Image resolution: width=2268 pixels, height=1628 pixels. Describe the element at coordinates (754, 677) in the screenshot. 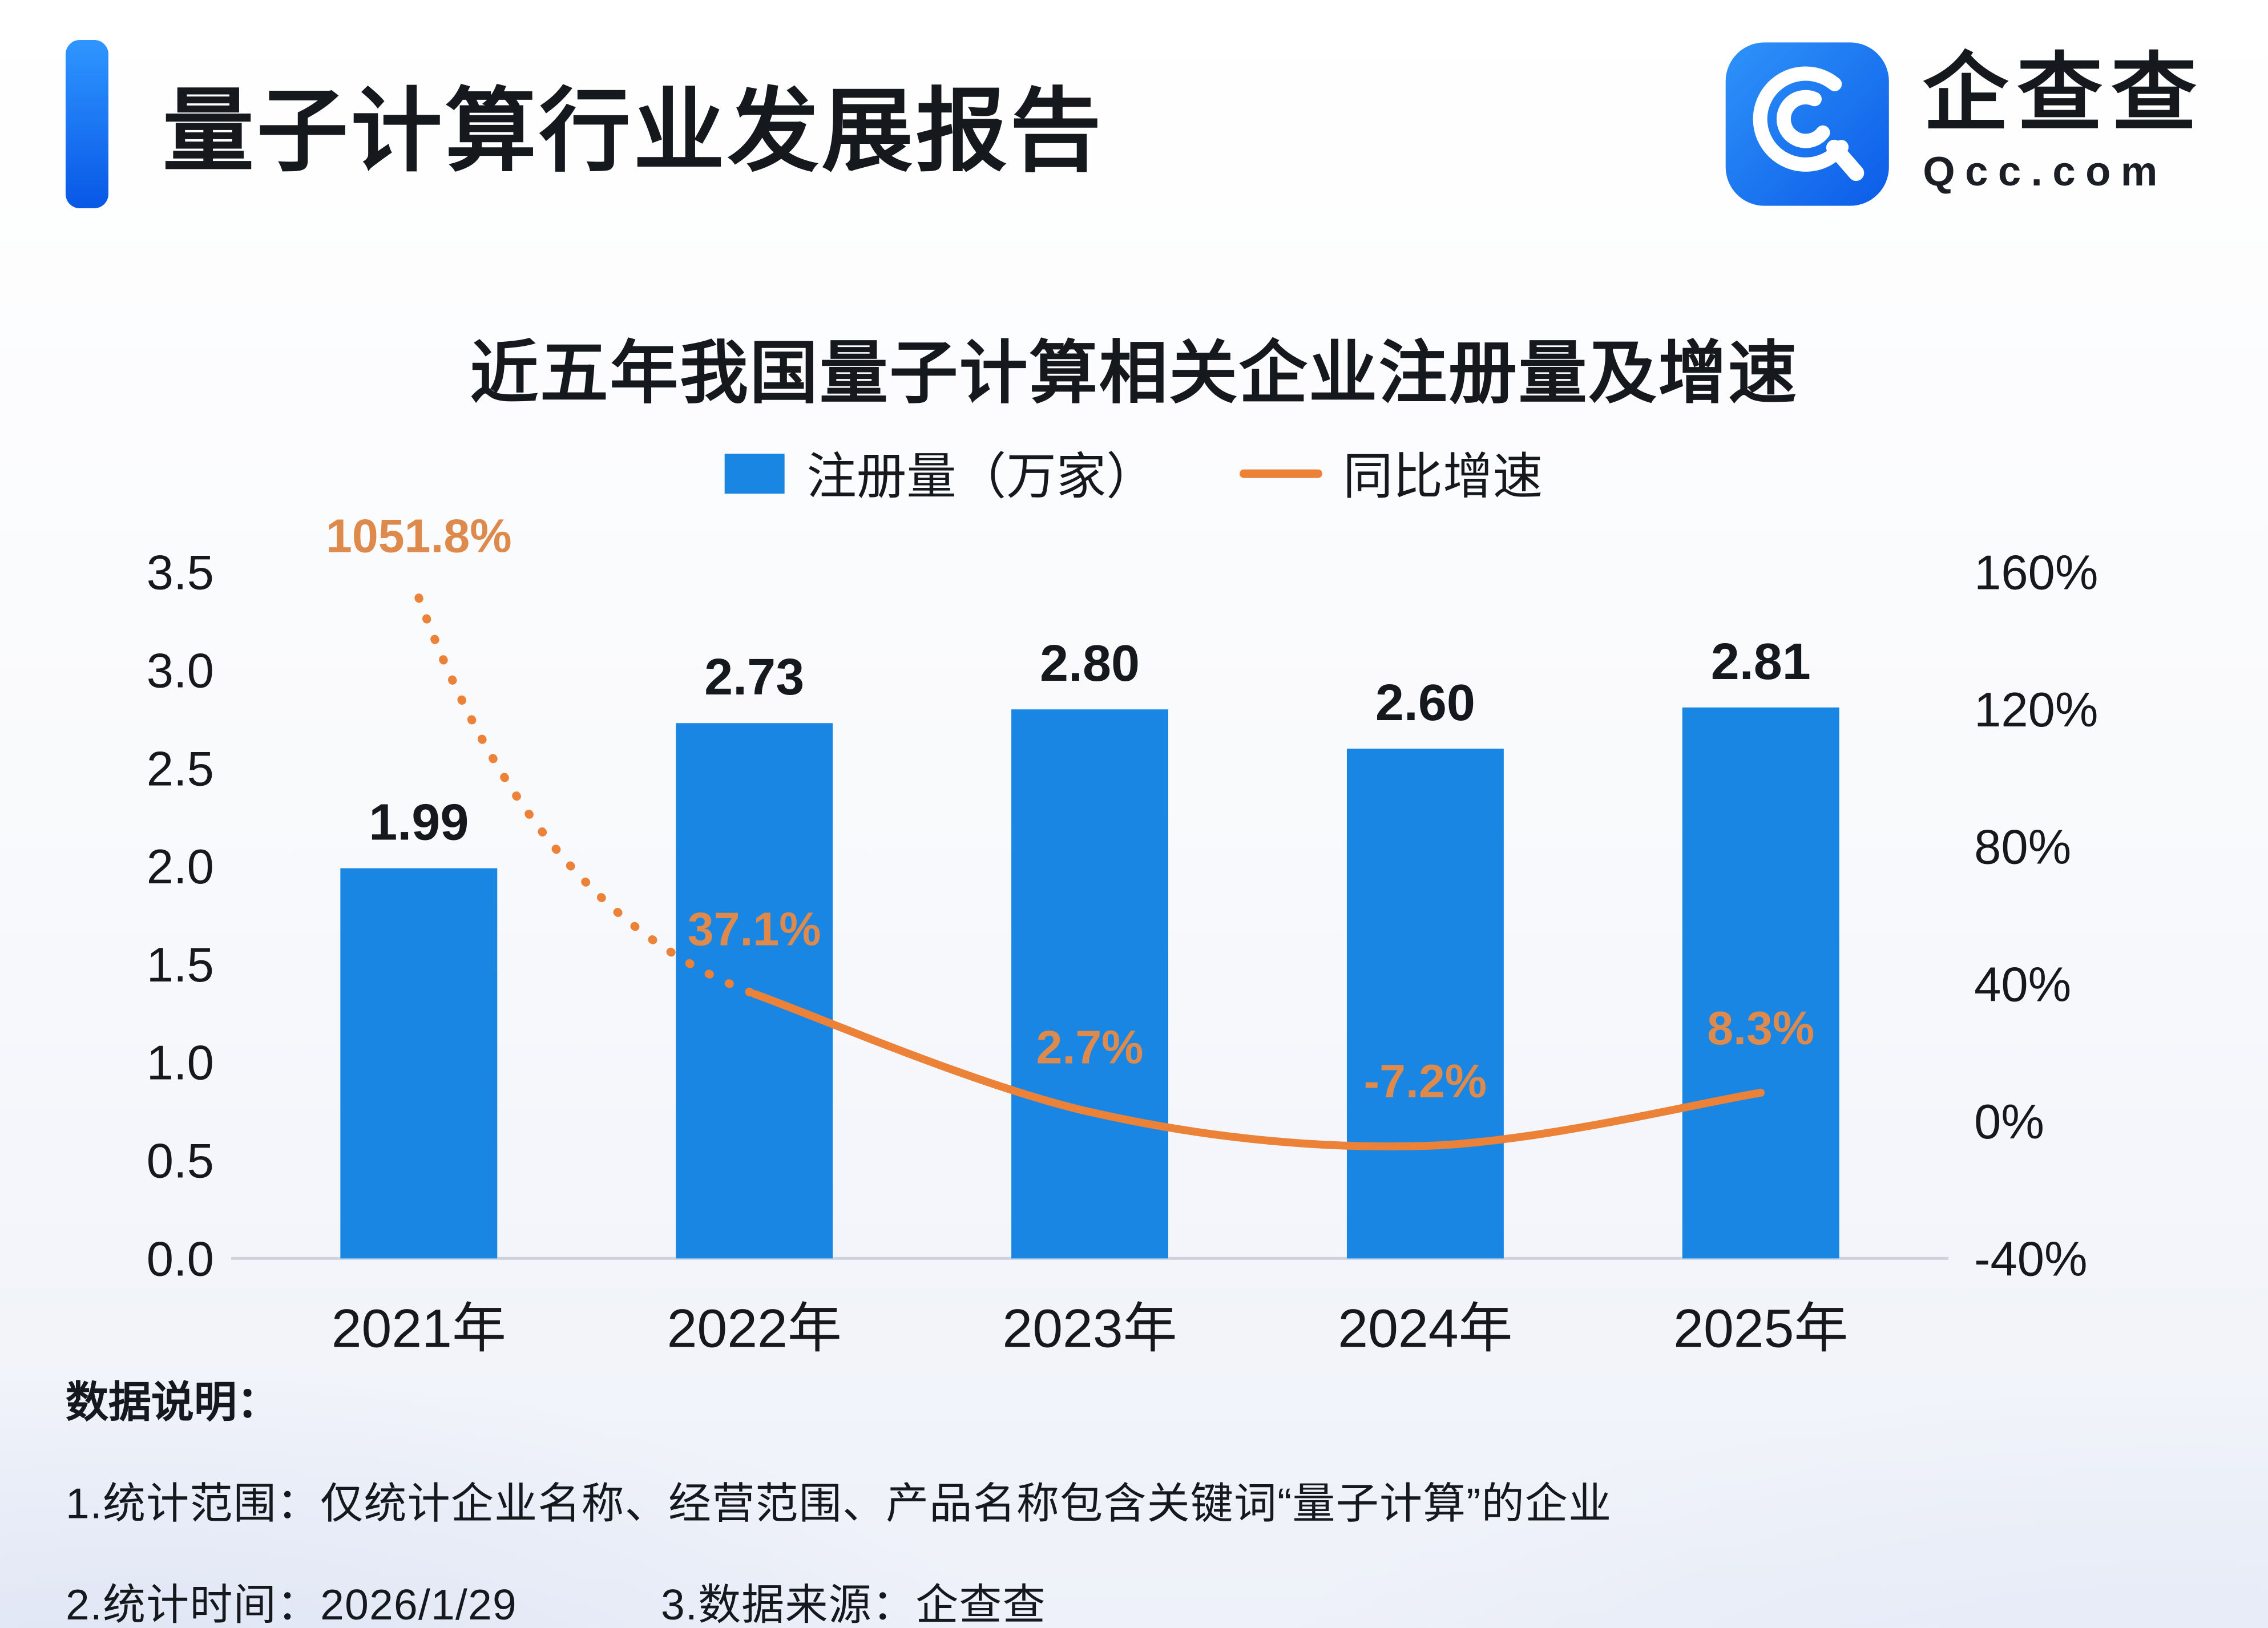

I see `bar-value-label: 2.73` at that location.